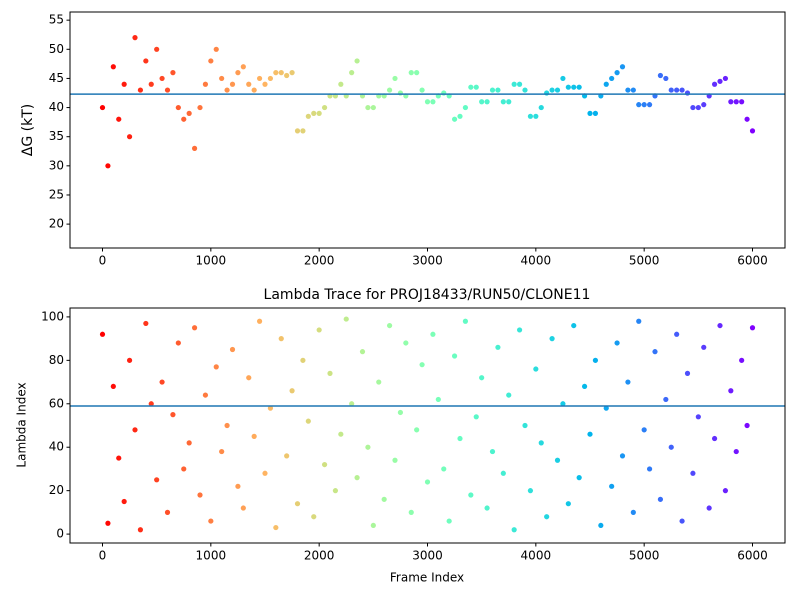 Image resolution: width=800 pixels, height=600 pixels. What do you see at coordinates (56, 49) in the screenshot?
I see `y-tick-label: 50` at bounding box center [56, 49].